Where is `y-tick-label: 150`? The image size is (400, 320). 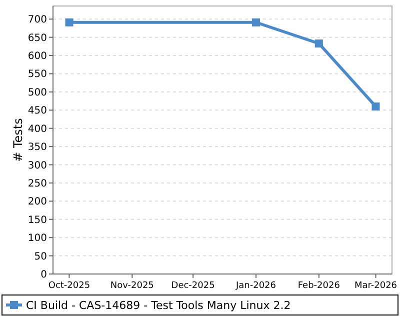
y-tick-label: 150 is located at coordinates (37, 220).